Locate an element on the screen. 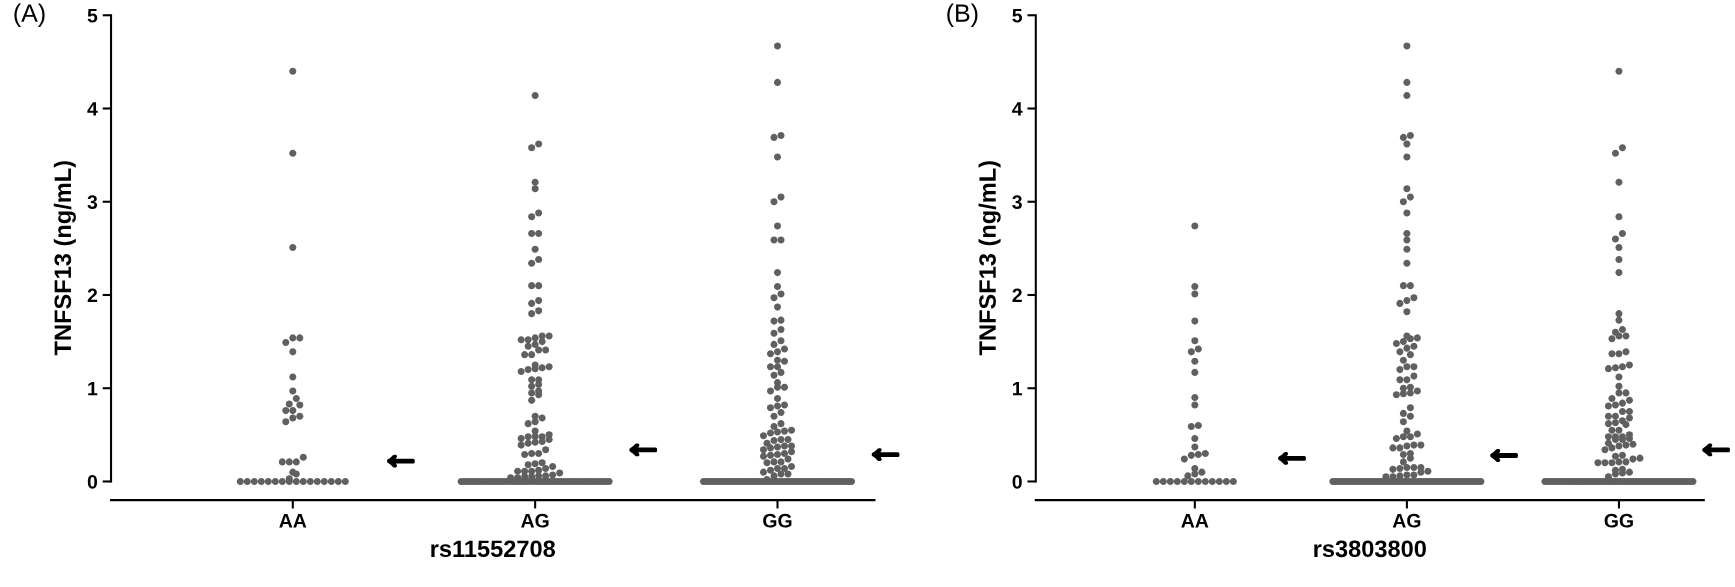  chart-title: (A) is located at coordinates (29, 15).